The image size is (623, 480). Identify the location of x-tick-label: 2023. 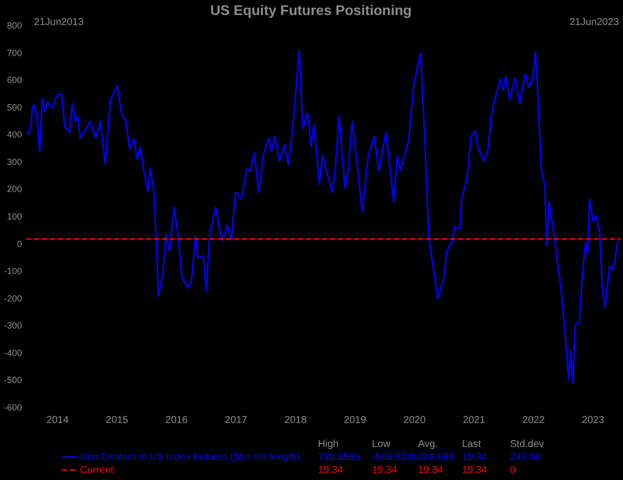
(593, 420).